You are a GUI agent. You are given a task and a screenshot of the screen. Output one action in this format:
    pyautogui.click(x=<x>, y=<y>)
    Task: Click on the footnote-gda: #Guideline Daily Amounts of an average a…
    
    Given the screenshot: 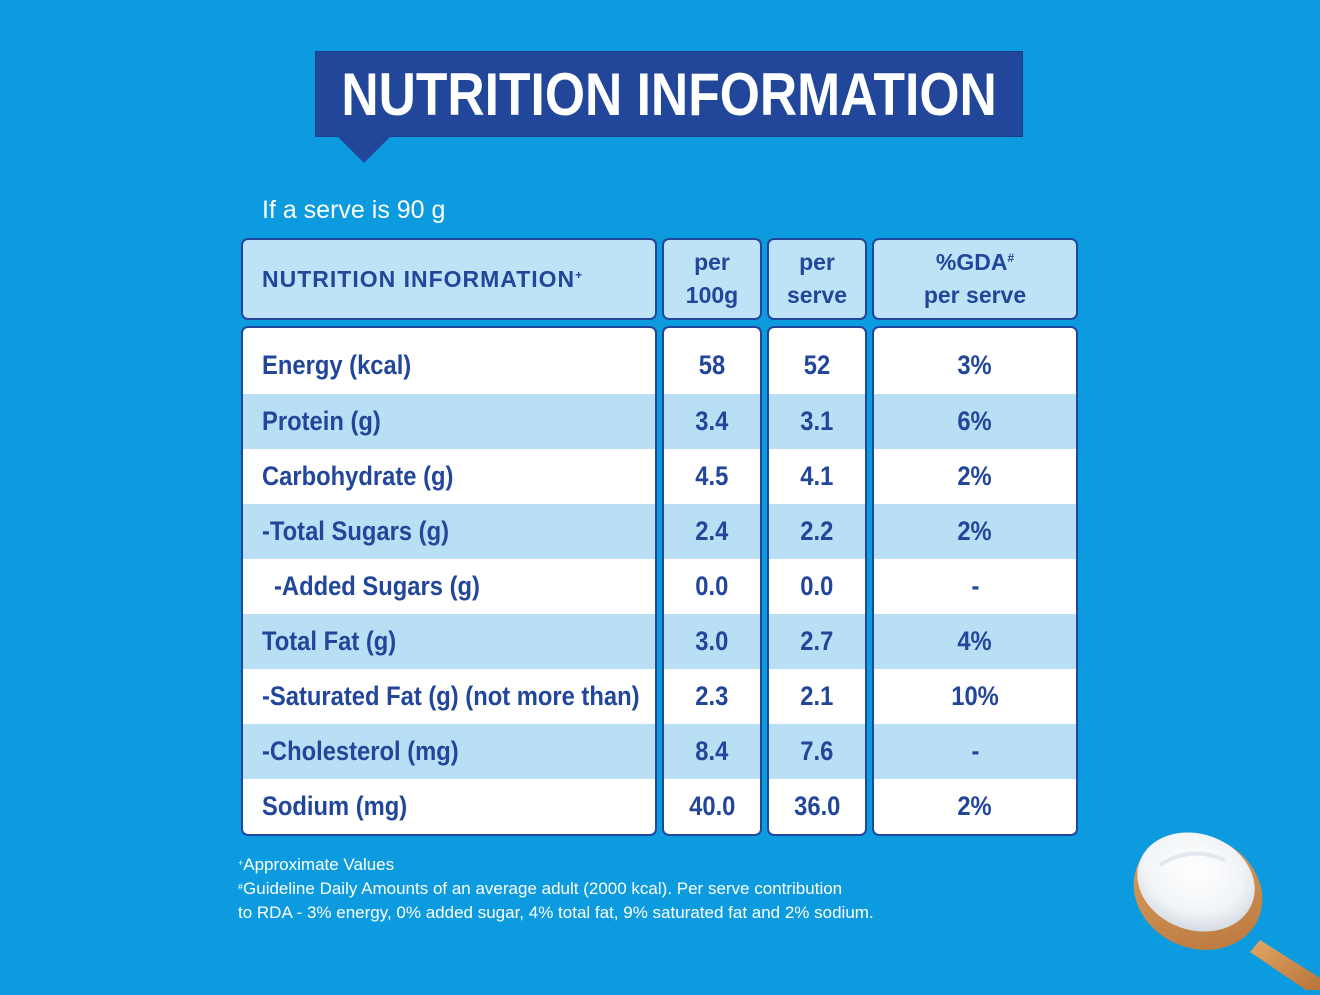 What is the action you would take?
    pyautogui.click(x=556, y=889)
    